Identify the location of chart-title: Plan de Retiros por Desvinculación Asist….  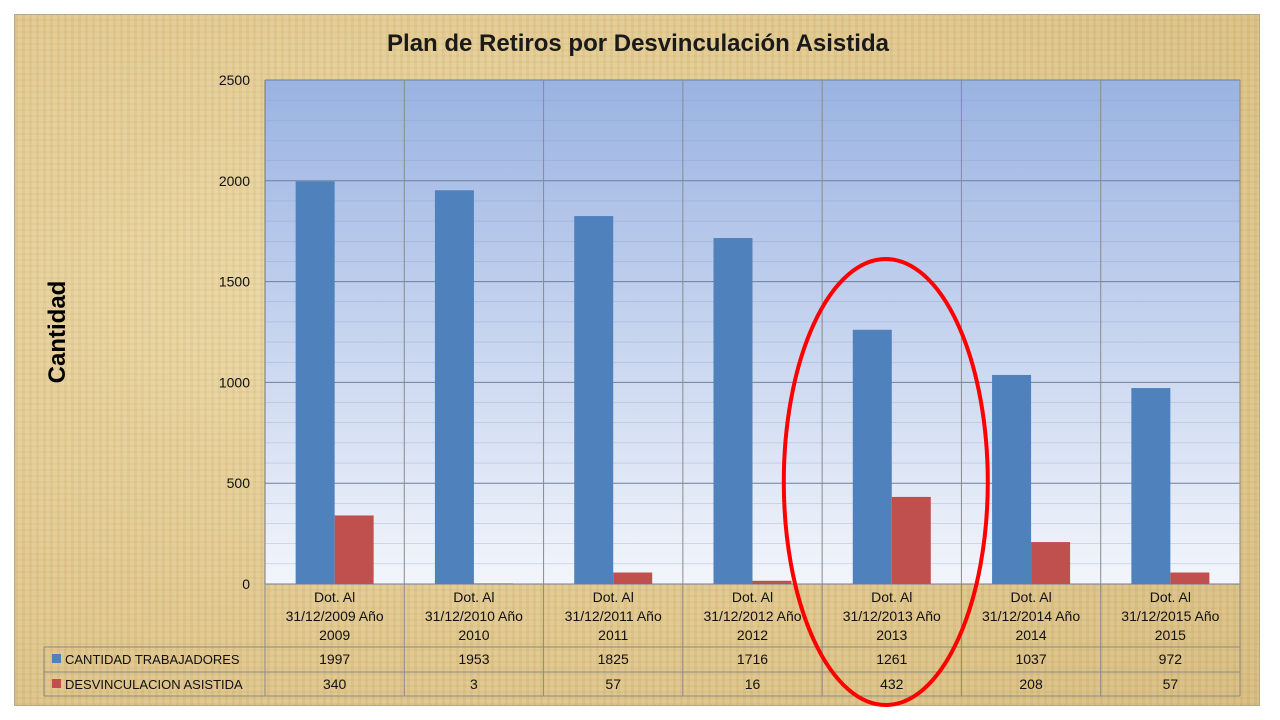
(638, 43).